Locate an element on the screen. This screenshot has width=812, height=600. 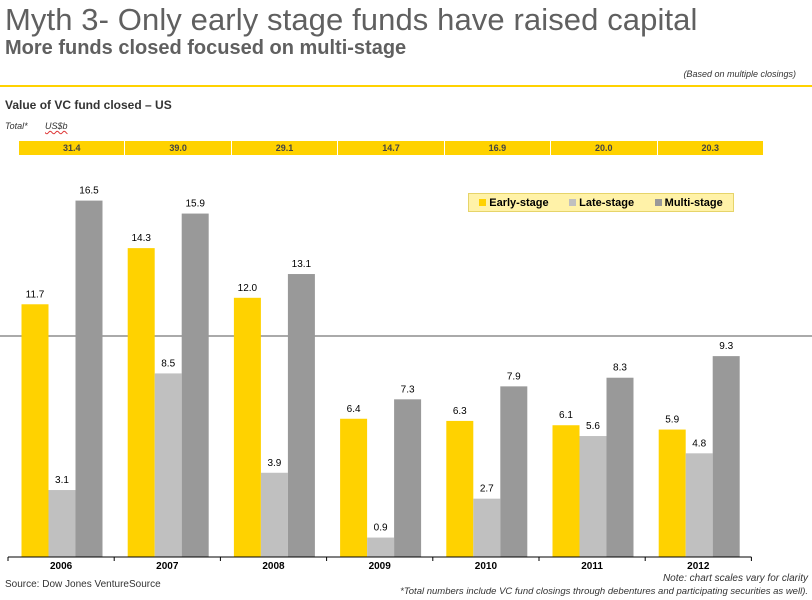
bar-early-stage-2009 is located at coordinates (354, 487).